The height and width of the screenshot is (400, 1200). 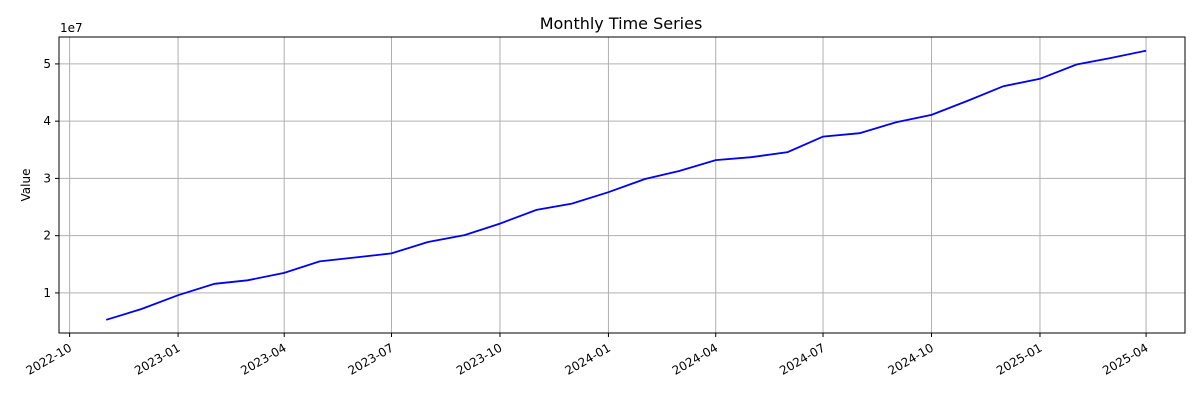 What do you see at coordinates (1019, 359) in the screenshot?
I see `x-tick-label: 2025-01` at bounding box center [1019, 359].